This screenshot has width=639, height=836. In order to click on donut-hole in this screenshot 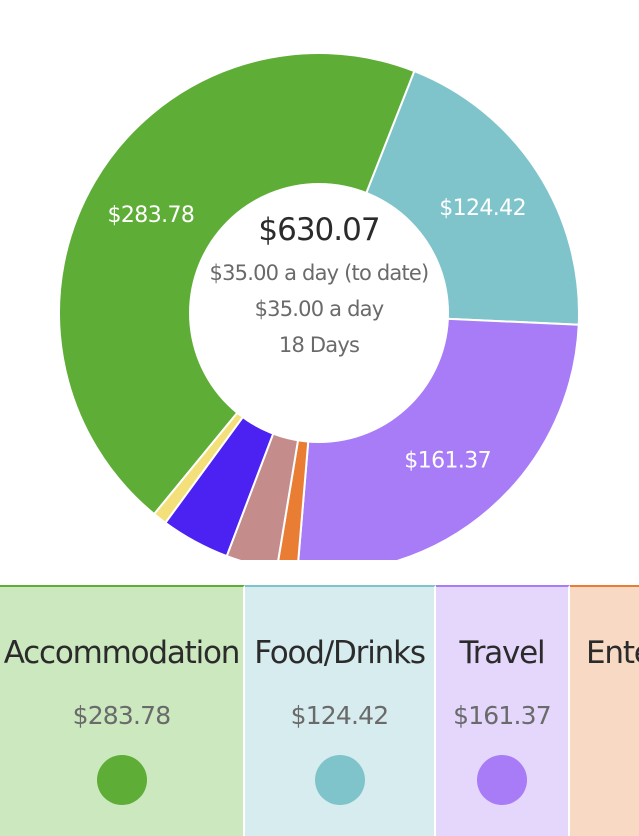, I will do `click(319, 313)`.